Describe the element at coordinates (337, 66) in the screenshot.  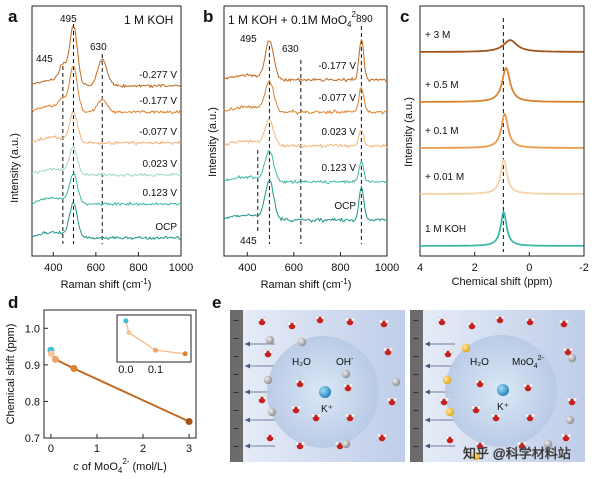
I see `series-label-b-0: -0.177 V` at that location.